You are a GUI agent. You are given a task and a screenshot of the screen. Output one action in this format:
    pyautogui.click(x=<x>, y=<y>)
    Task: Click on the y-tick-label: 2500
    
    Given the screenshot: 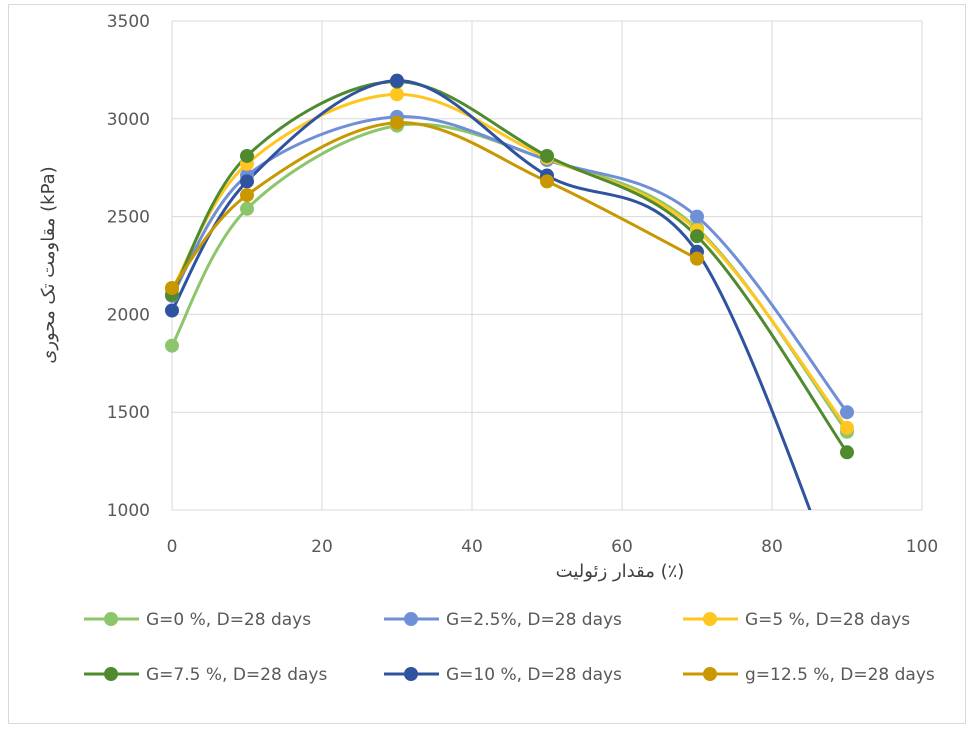 What is the action you would take?
    pyautogui.click(x=128, y=218)
    